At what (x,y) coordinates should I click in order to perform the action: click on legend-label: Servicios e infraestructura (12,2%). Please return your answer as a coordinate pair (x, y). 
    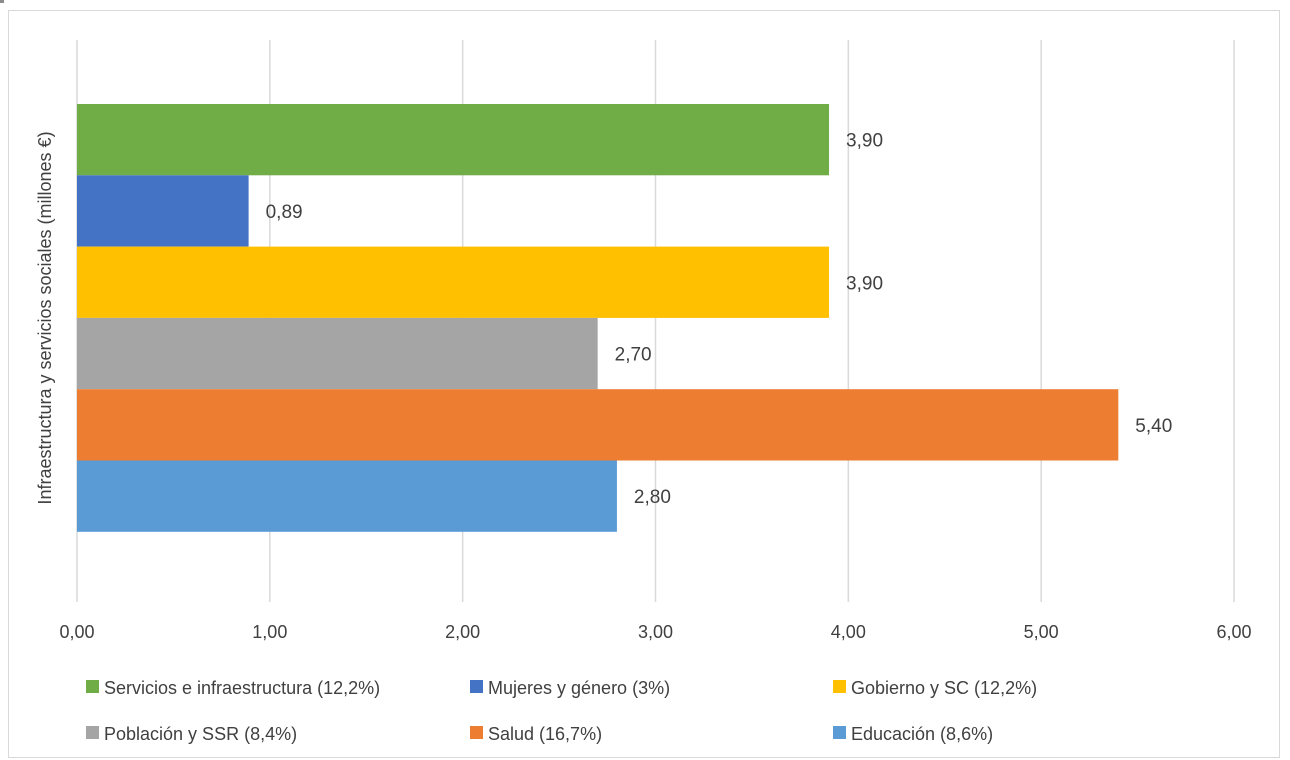
    Looking at the image, I should click on (242, 688).